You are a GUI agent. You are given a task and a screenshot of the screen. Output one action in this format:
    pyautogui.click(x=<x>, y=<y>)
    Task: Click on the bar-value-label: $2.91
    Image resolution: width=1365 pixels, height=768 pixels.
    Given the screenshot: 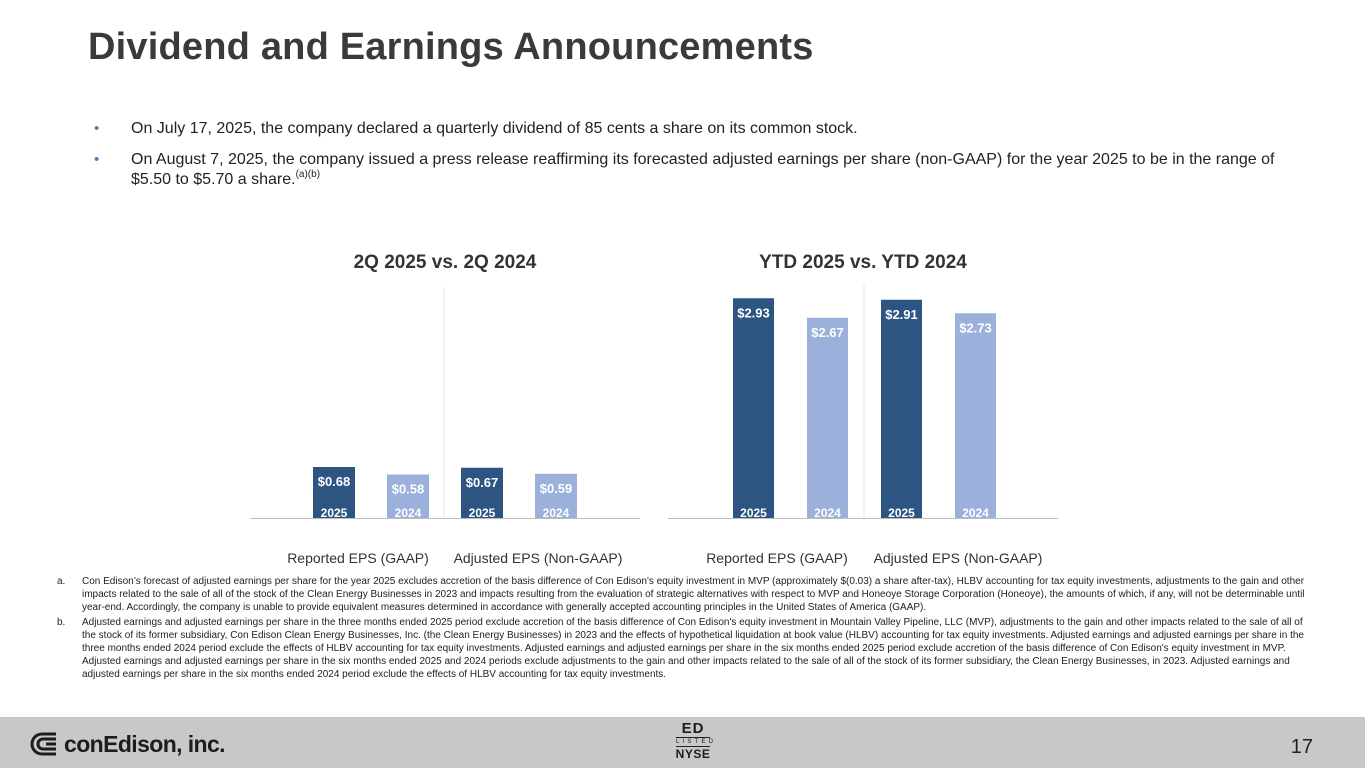 What is the action you would take?
    pyautogui.click(x=901, y=314)
    